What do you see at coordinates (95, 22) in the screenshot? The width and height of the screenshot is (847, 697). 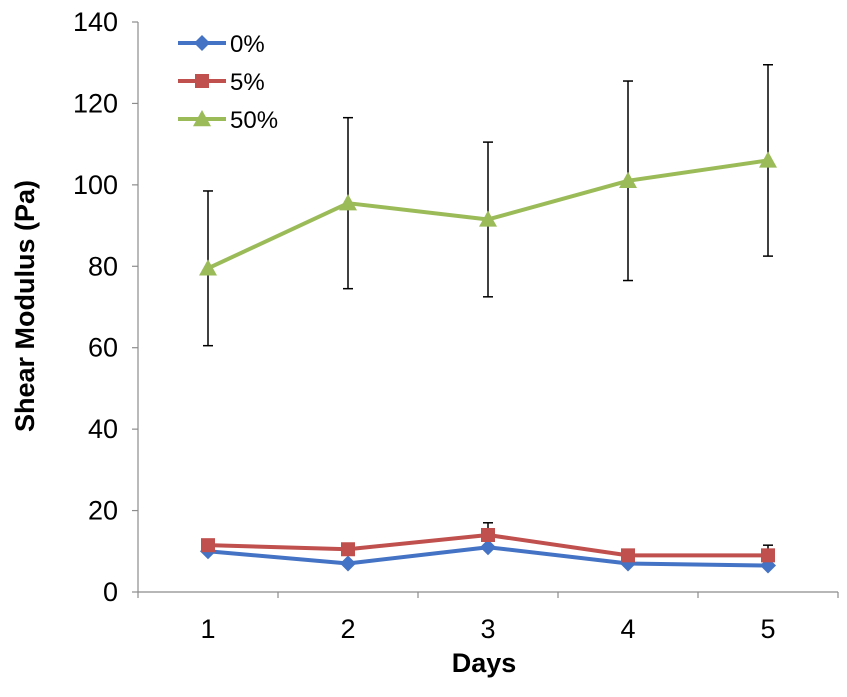 I see `y-tick-label: 140` at bounding box center [95, 22].